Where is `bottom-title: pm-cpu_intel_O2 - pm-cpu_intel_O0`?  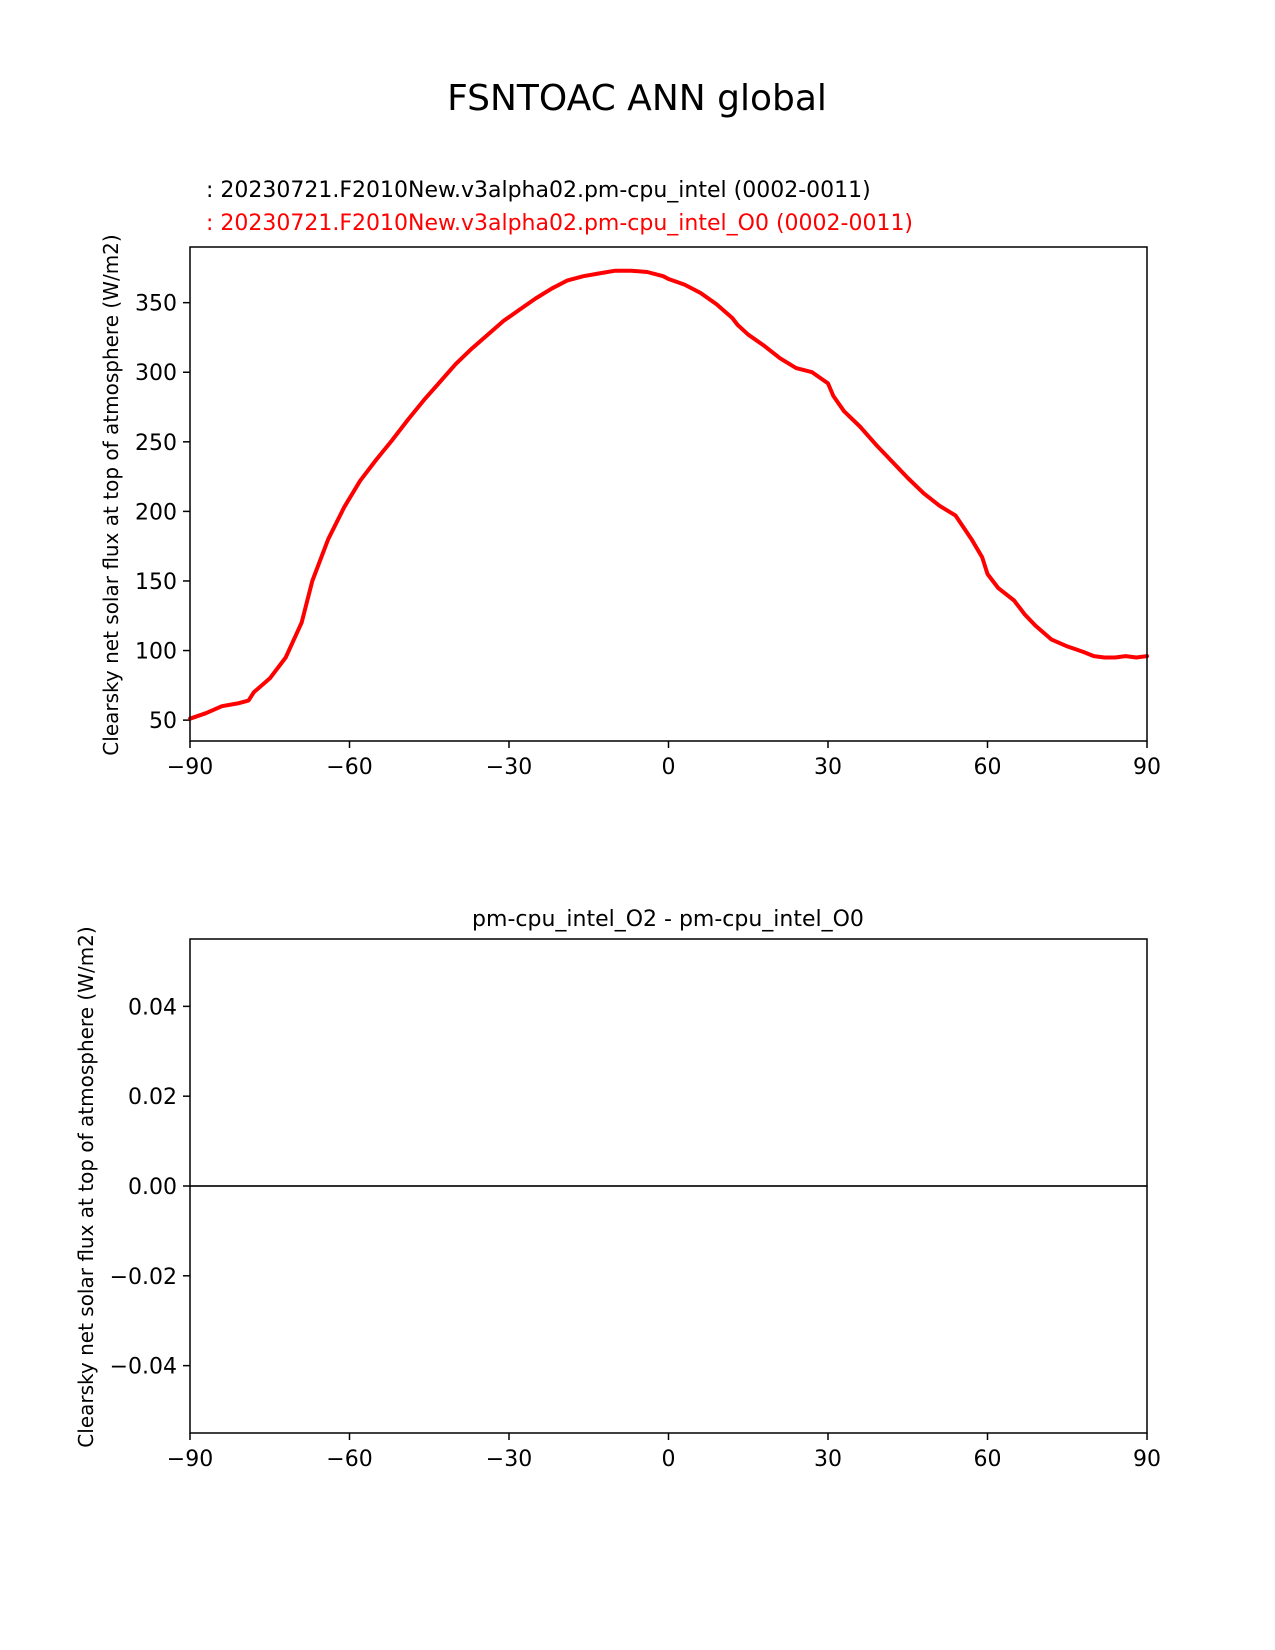 bottom-title: pm-cpu_intel_O2 - pm-cpu_intel_O0 is located at coordinates (668, 919).